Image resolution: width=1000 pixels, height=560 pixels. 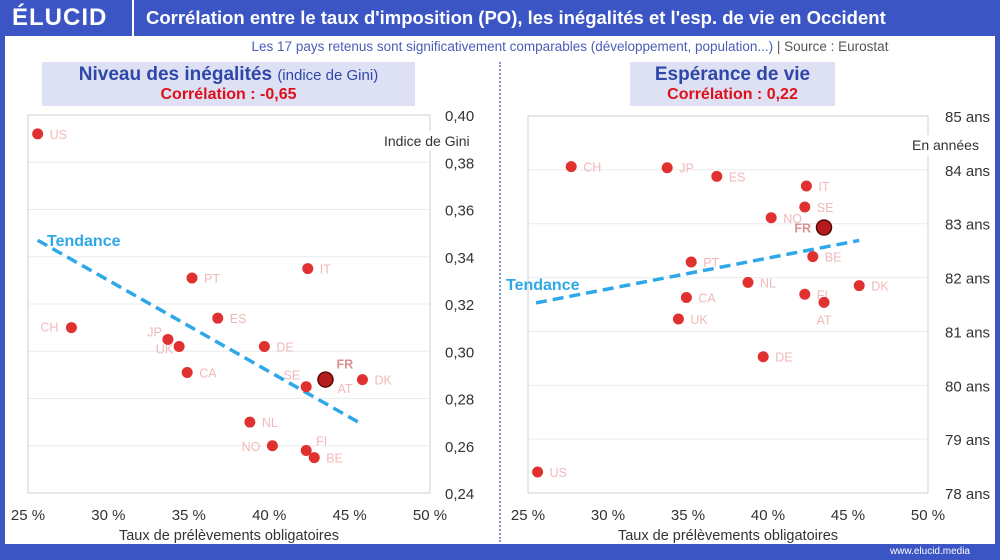 I want to click on y-tick-label: 0,30, so click(x=459, y=352).